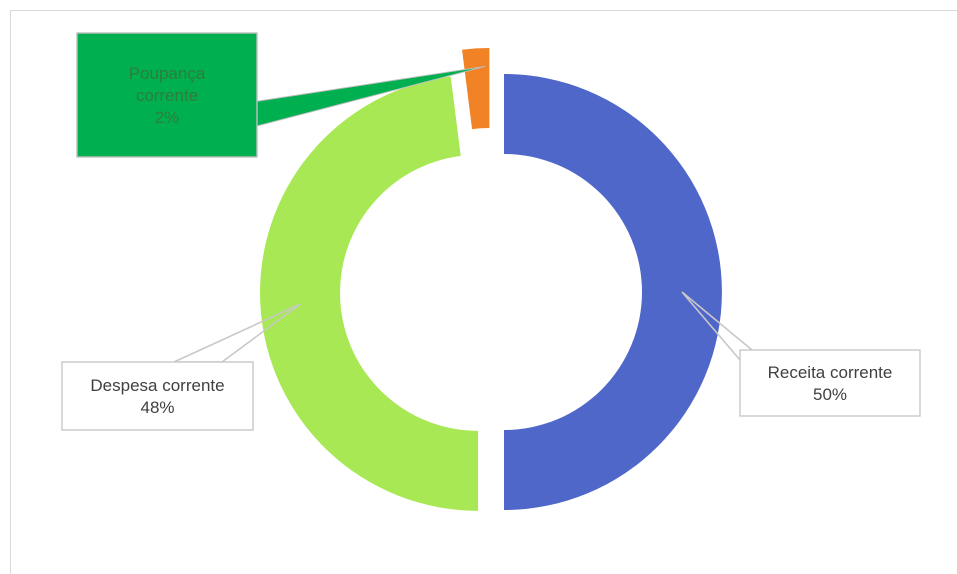 This screenshot has height=574, width=957. I want to click on slice-poupan-a-corrente, so click(476, 89).